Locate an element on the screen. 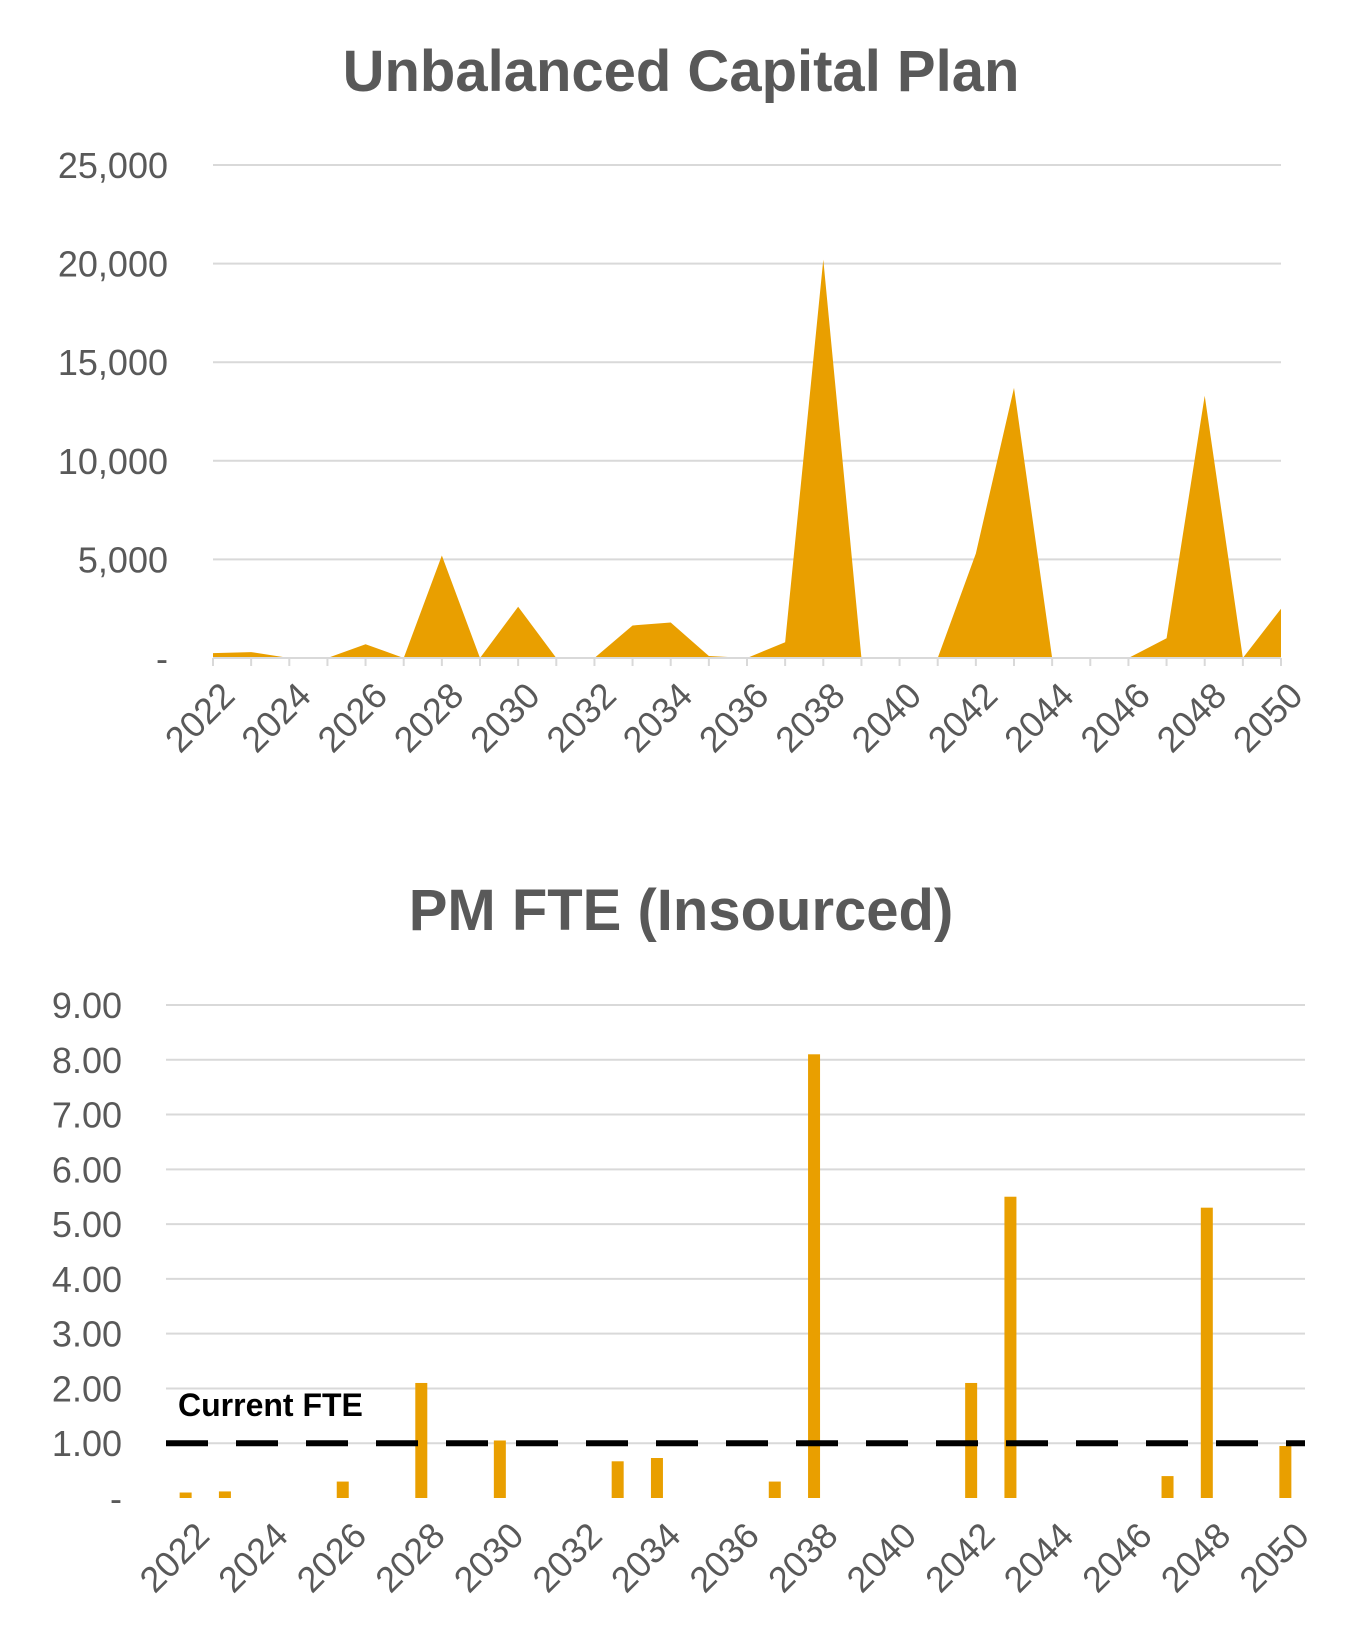 The width and height of the screenshot is (1362, 1650). y-tick-label: 5.00 is located at coordinates (87, 1224).